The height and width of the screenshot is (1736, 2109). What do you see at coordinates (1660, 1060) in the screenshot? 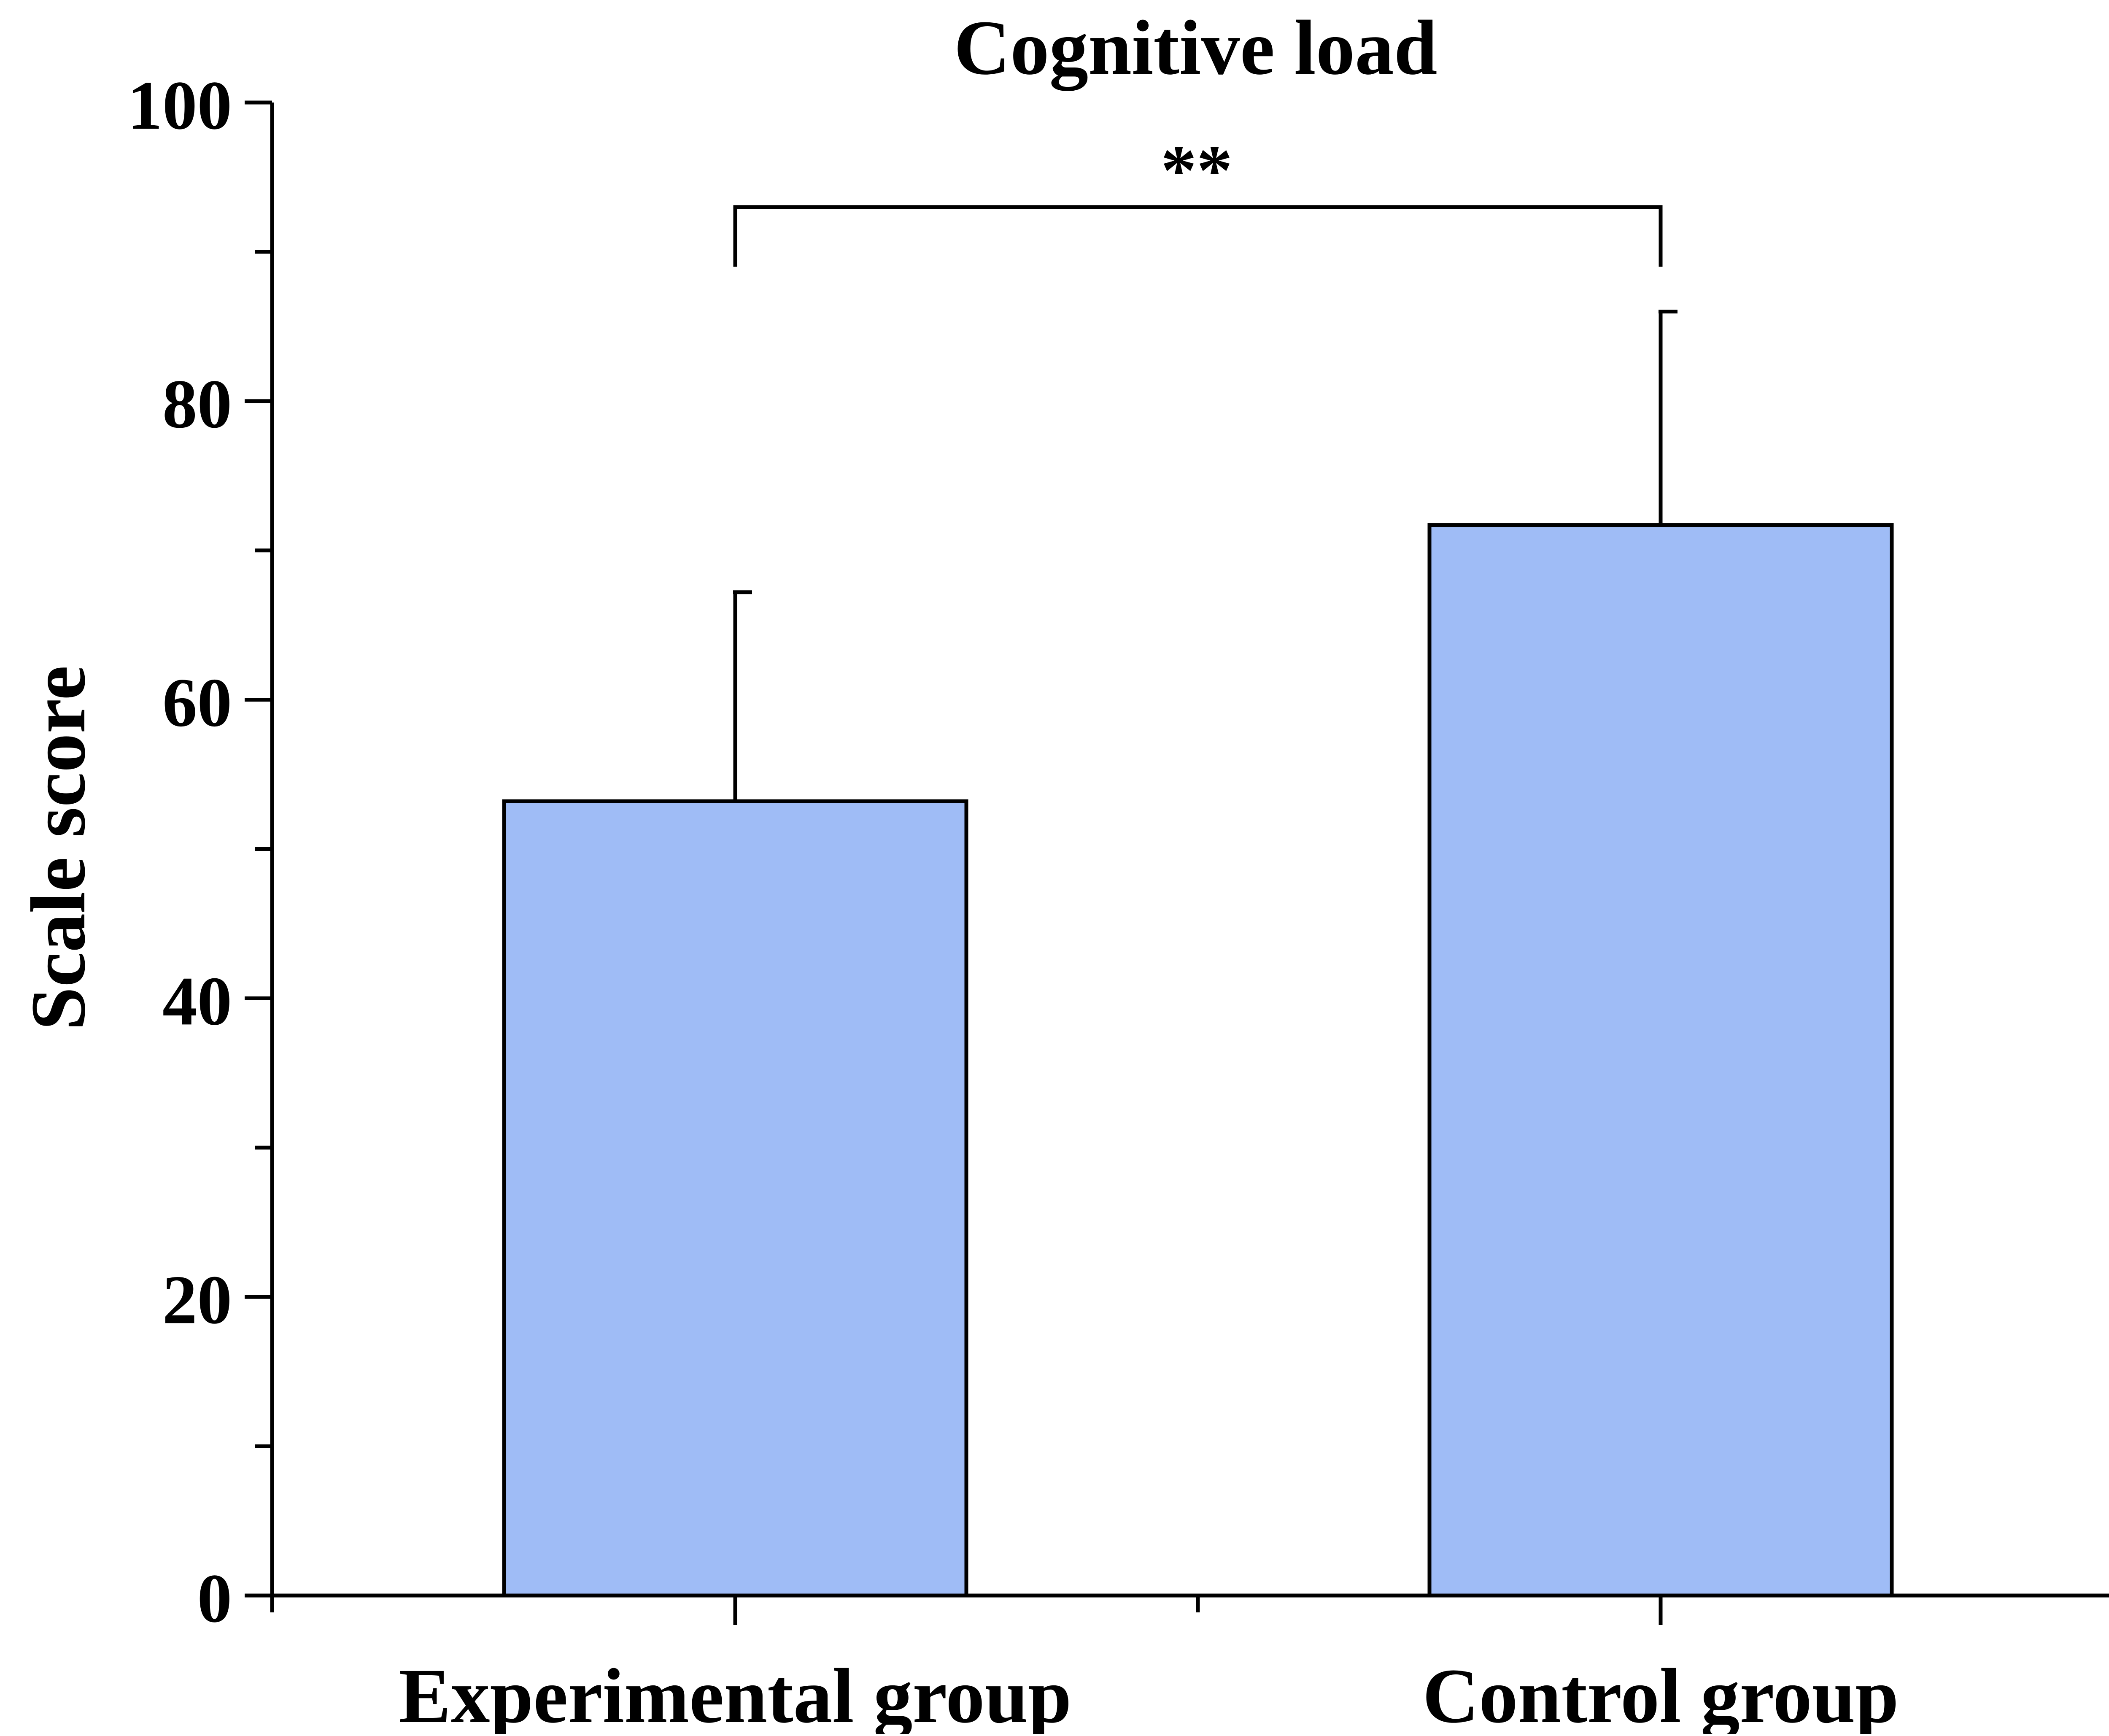
I see `bar-control-group` at bounding box center [1660, 1060].